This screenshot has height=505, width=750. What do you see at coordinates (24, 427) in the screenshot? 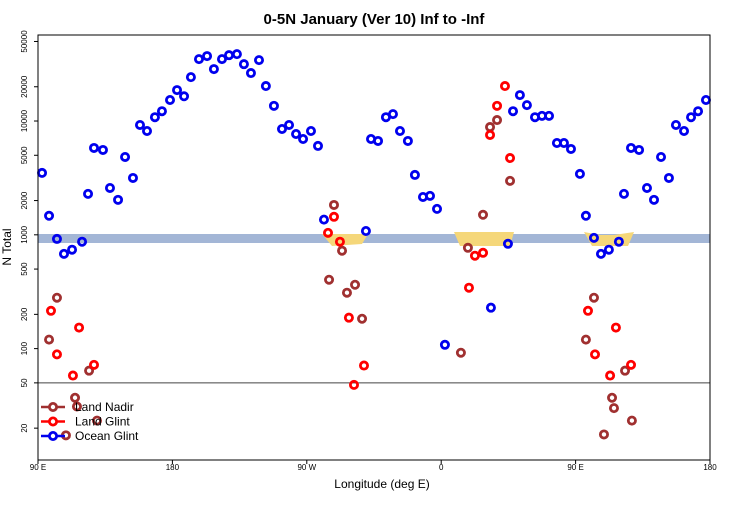
I see `y-tick-label: 20` at bounding box center [24, 427].